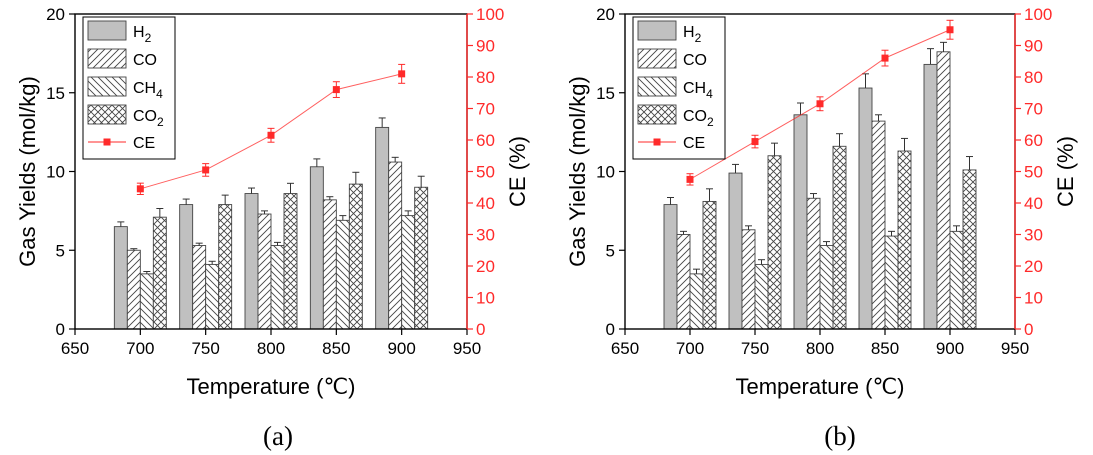 This screenshot has width=1093, height=455. I want to click on panel-caption: (a), so click(278, 436).